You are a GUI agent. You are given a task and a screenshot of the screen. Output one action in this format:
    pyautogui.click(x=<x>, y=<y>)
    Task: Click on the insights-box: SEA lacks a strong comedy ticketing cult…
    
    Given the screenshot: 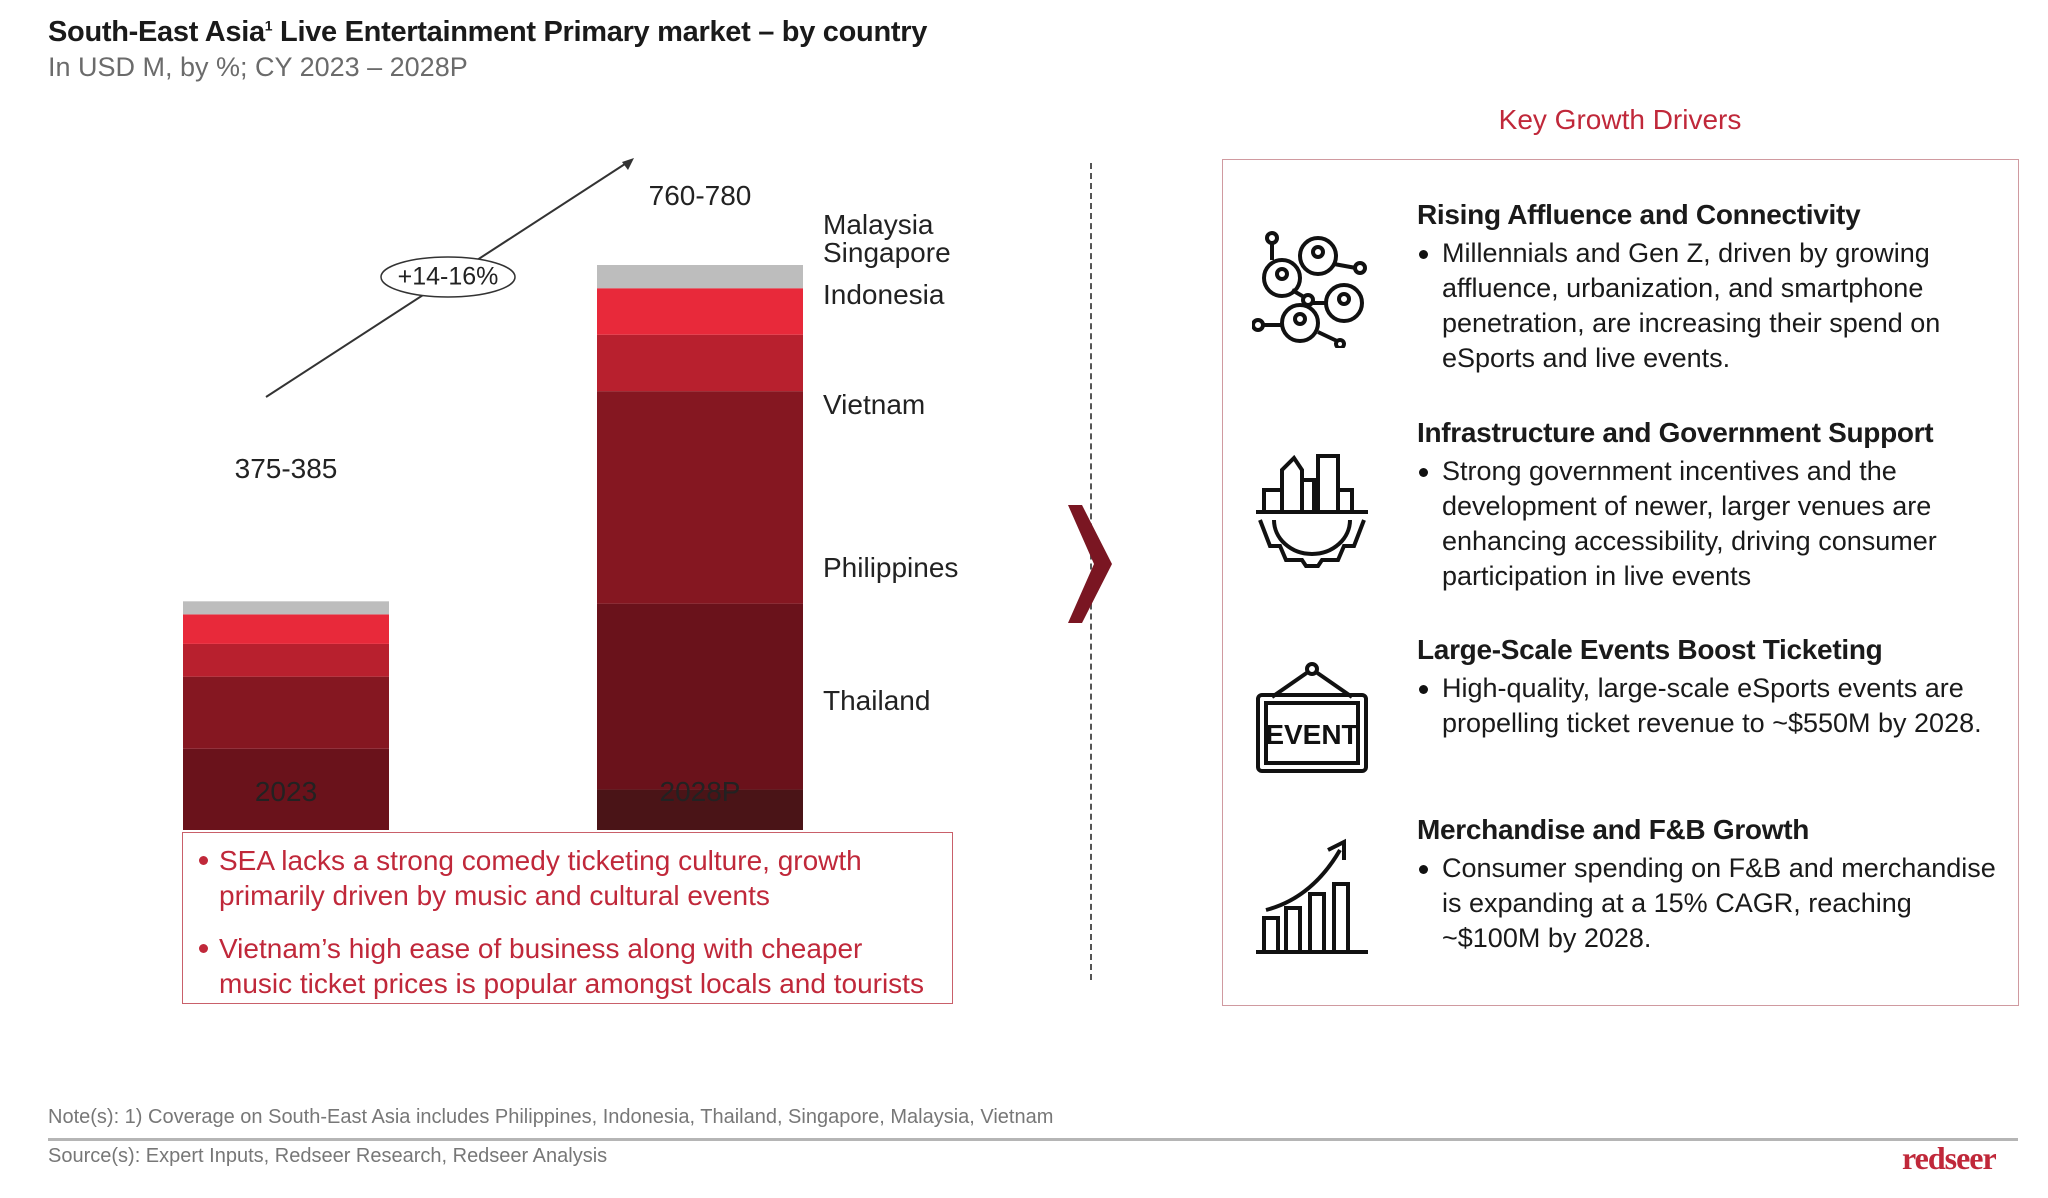 What is the action you would take?
    pyautogui.click(x=567, y=918)
    